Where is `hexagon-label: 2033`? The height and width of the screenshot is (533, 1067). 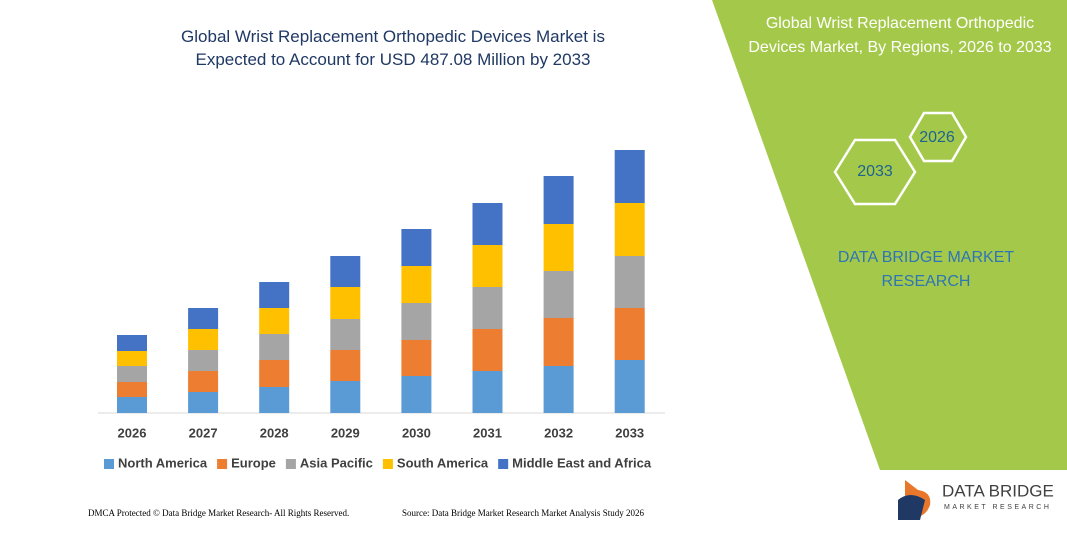
hexagon-label: 2033 is located at coordinates (875, 171).